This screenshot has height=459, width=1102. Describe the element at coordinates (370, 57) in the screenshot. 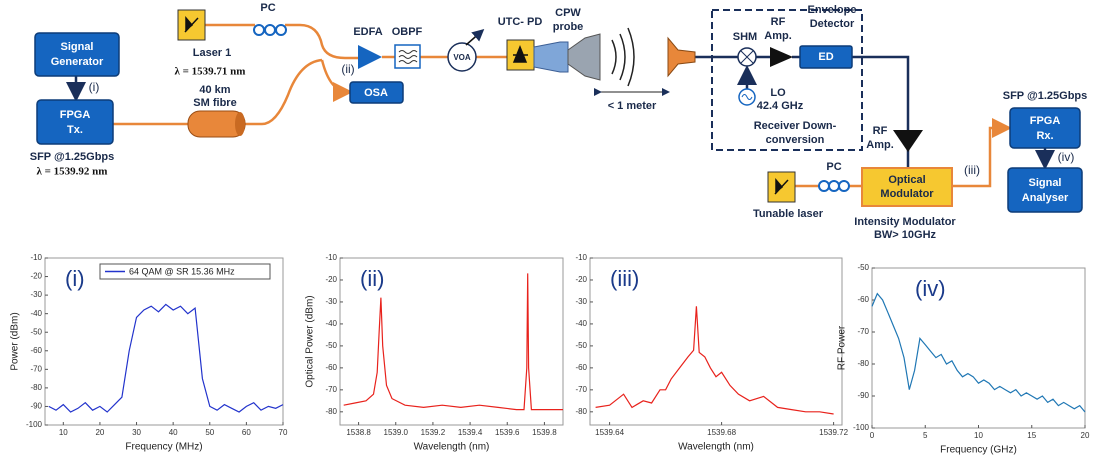

I see `edfa` at that location.